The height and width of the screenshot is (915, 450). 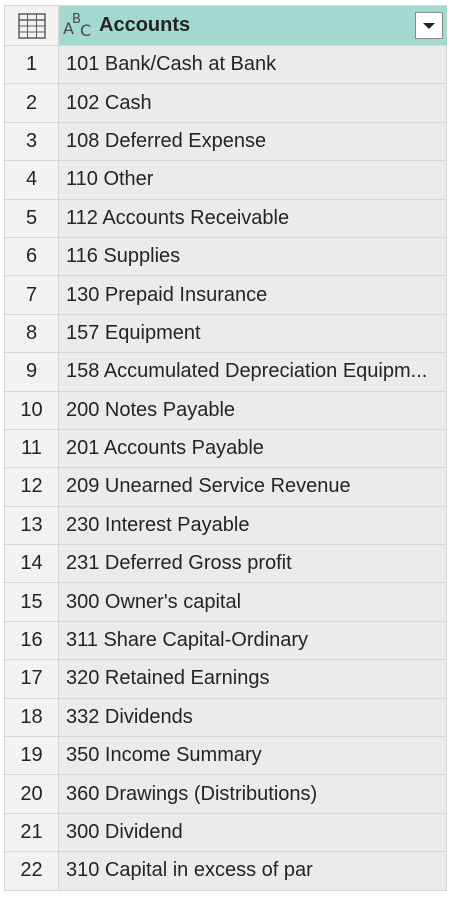 I want to click on row-number: 10, so click(x=32, y=410).